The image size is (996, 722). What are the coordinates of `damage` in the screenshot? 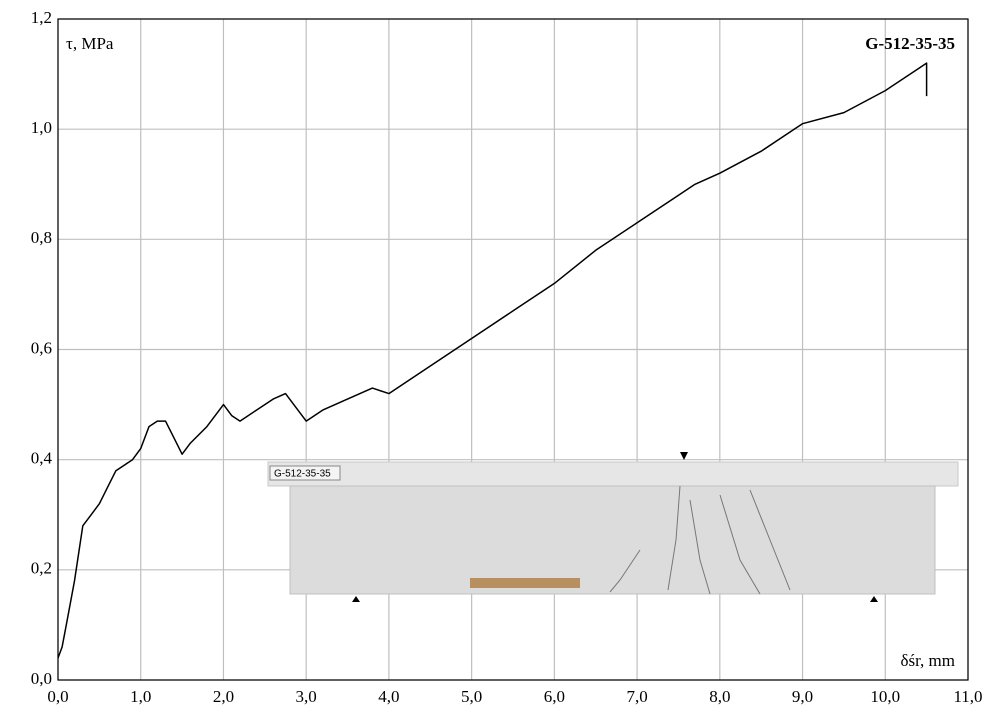 It's located at (525, 583).